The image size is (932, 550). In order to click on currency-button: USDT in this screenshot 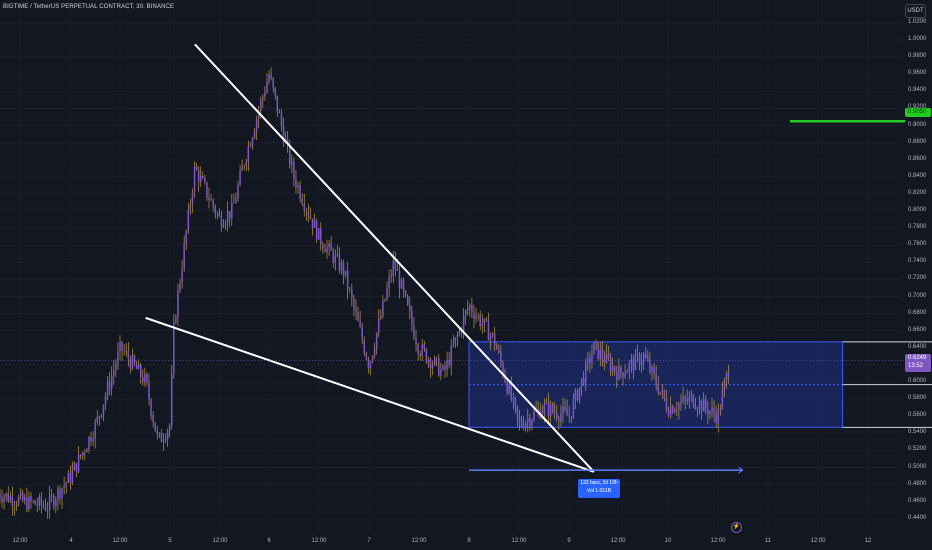, I will do `click(915, 11)`.